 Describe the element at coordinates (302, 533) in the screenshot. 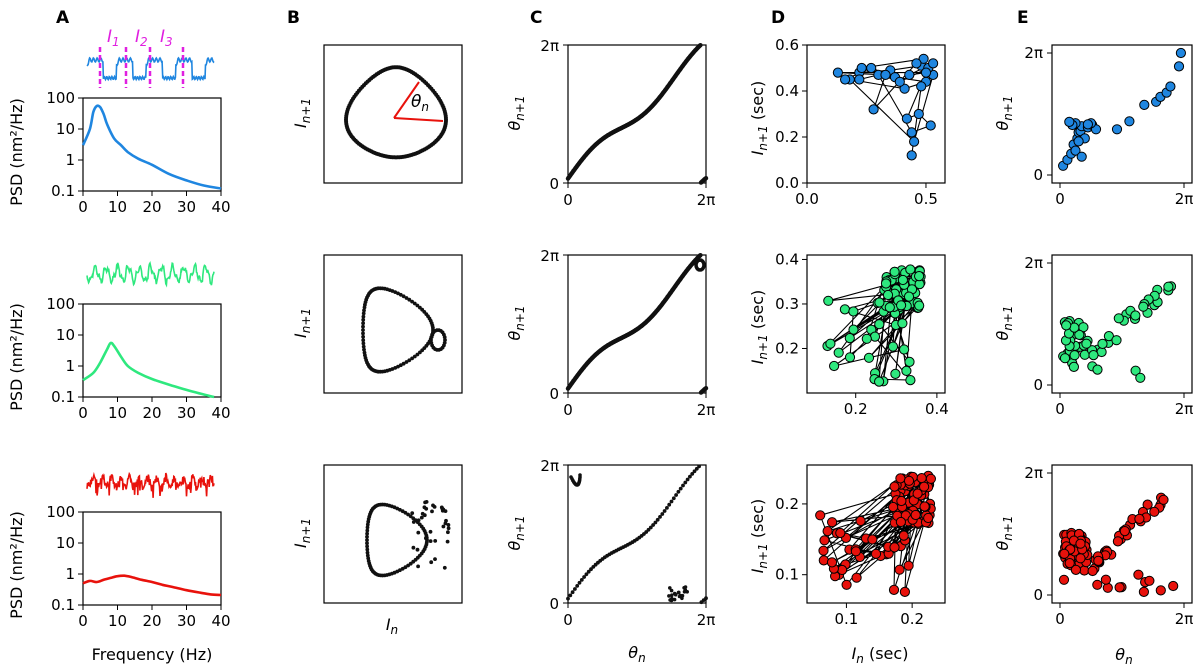

I see `b-ylabel-3: In+1` at that location.